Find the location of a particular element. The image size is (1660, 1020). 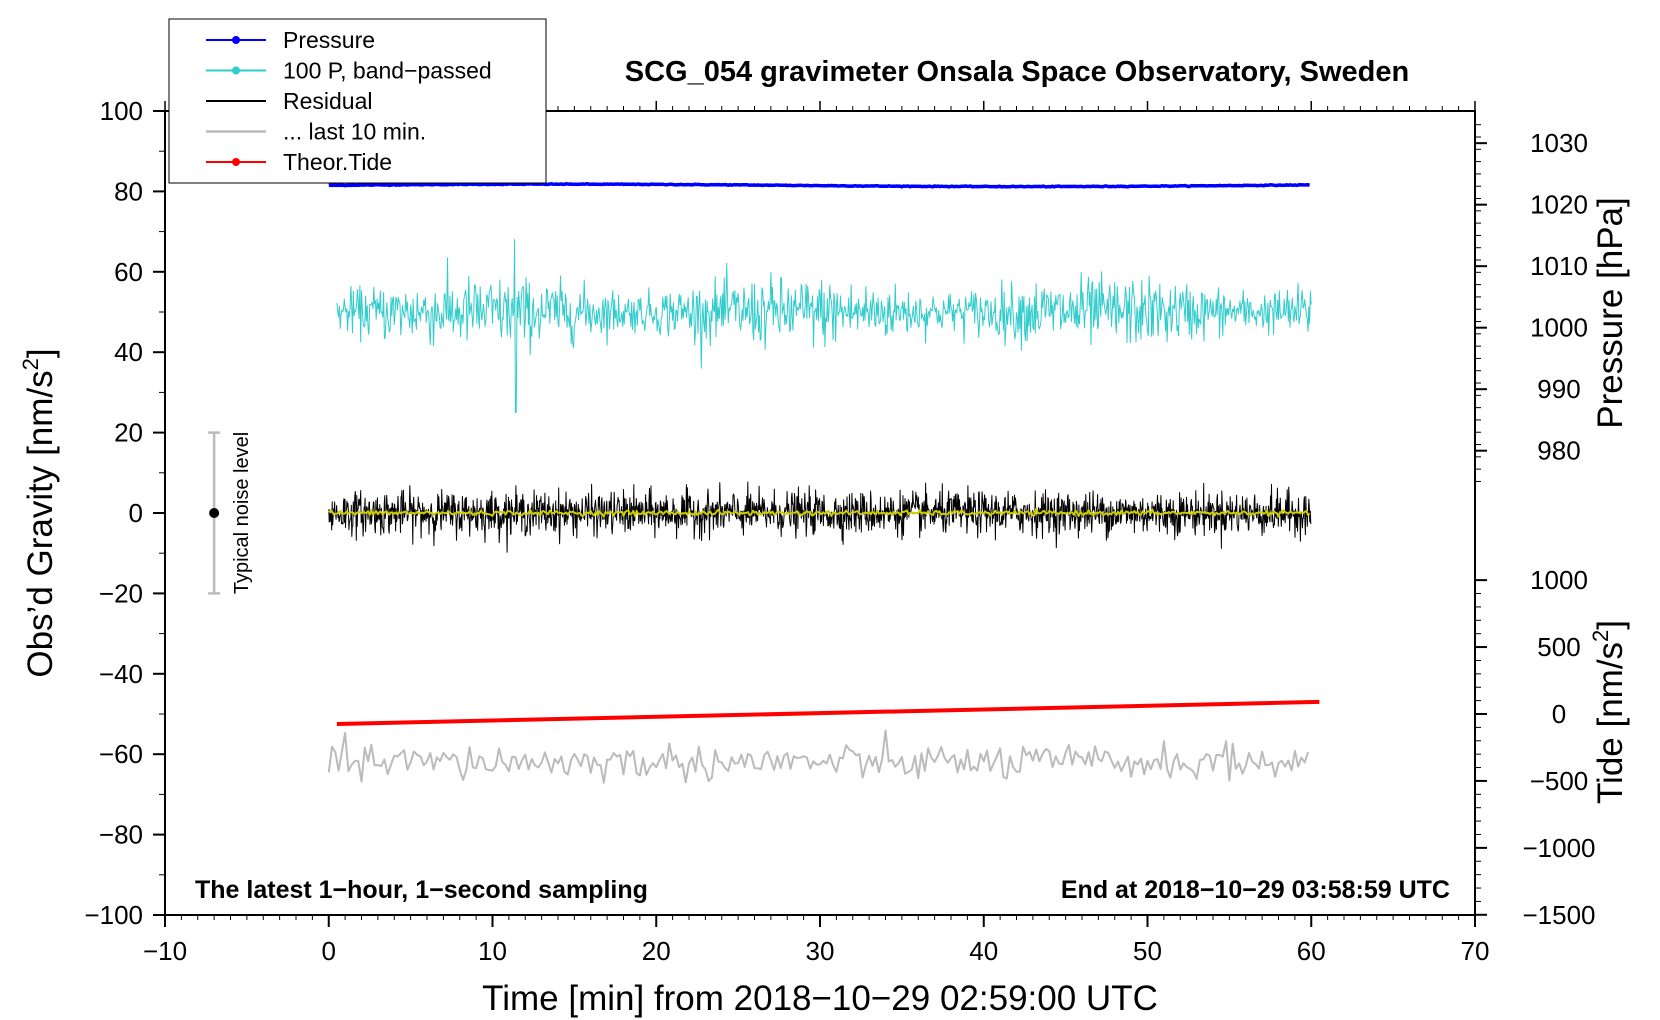

y-axis-label-left-end: ] is located at coordinates (40, 353).